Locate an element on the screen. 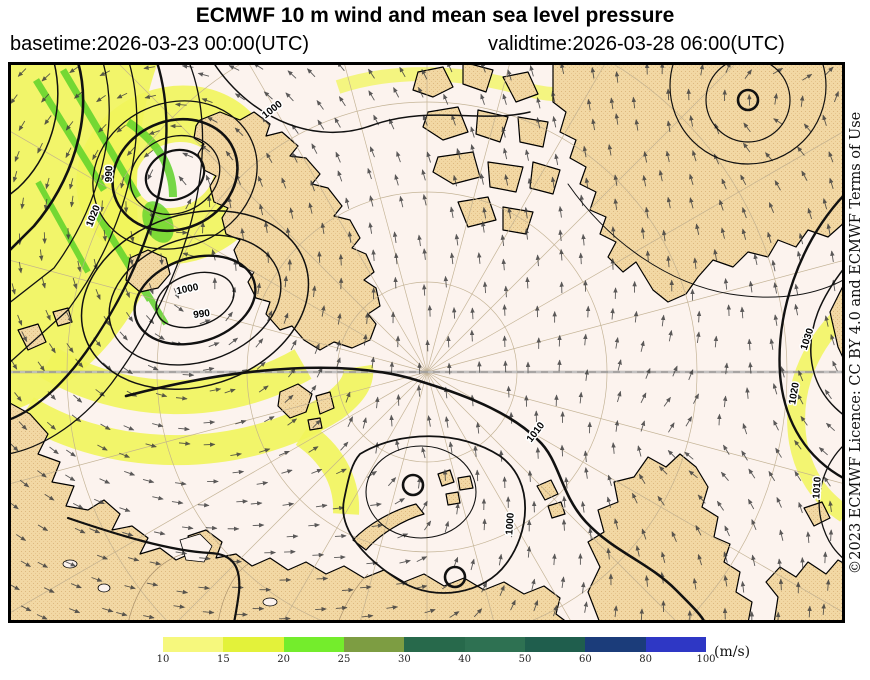  colorbar-tick: 25 is located at coordinates (344, 659).